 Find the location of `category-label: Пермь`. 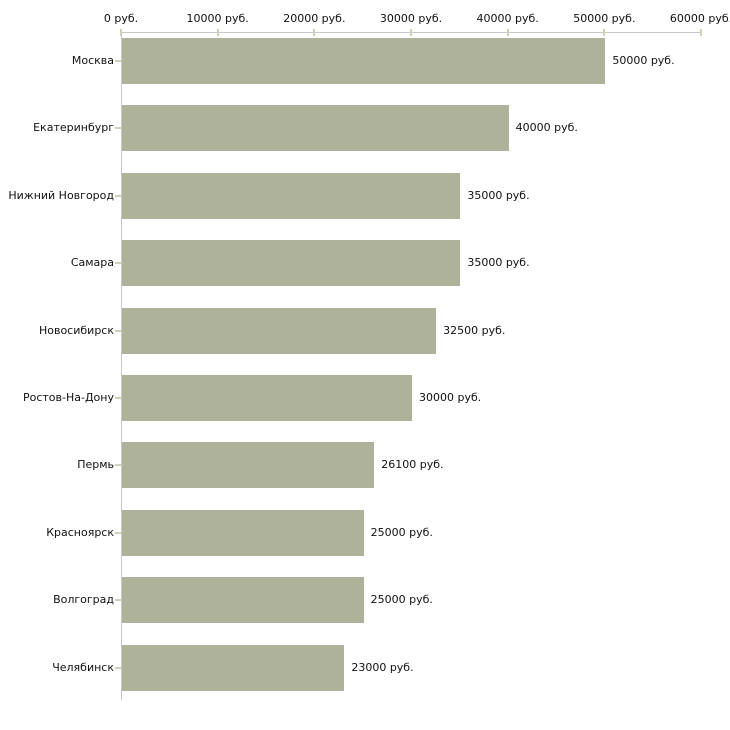

category-label: Пермь is located at coordinates (95, 465).